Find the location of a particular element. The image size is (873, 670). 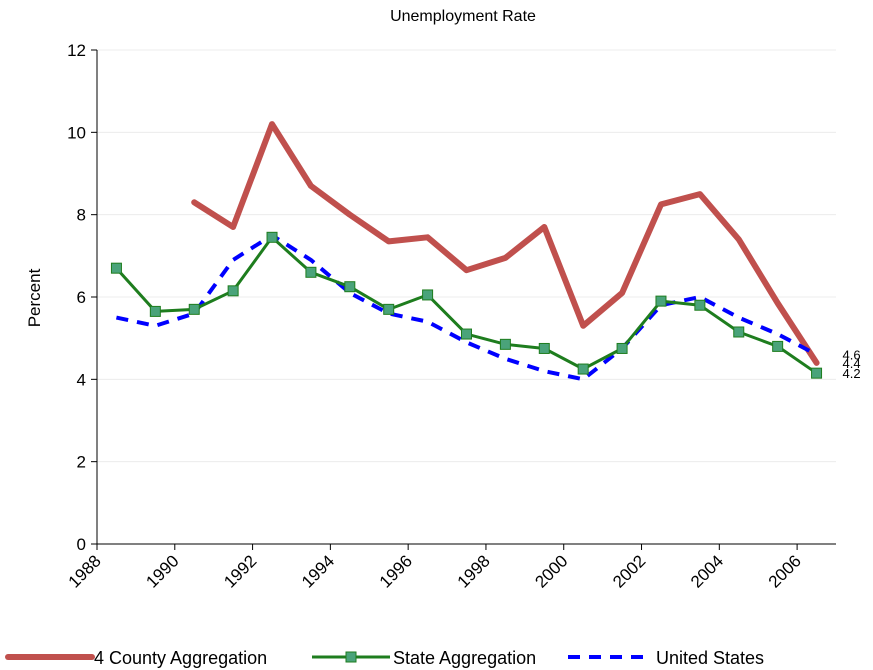

x-tick-label: 2002 is located at coordinates (629, 571).